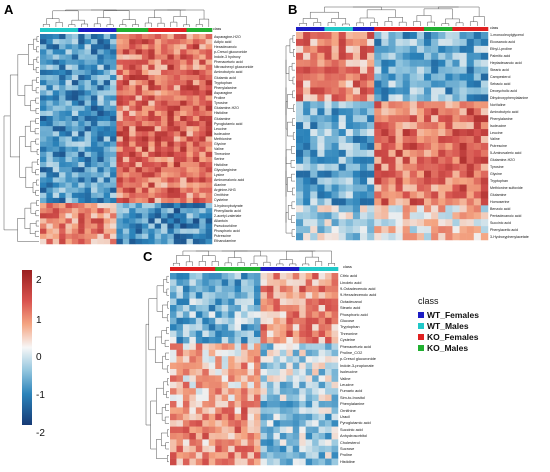 The width and height of the screenshot is (550, 472). What do you see at coordinates (350, 327) in the screenshot?
I see `row-label: Tryptophan` at bounding box center [350, 327].